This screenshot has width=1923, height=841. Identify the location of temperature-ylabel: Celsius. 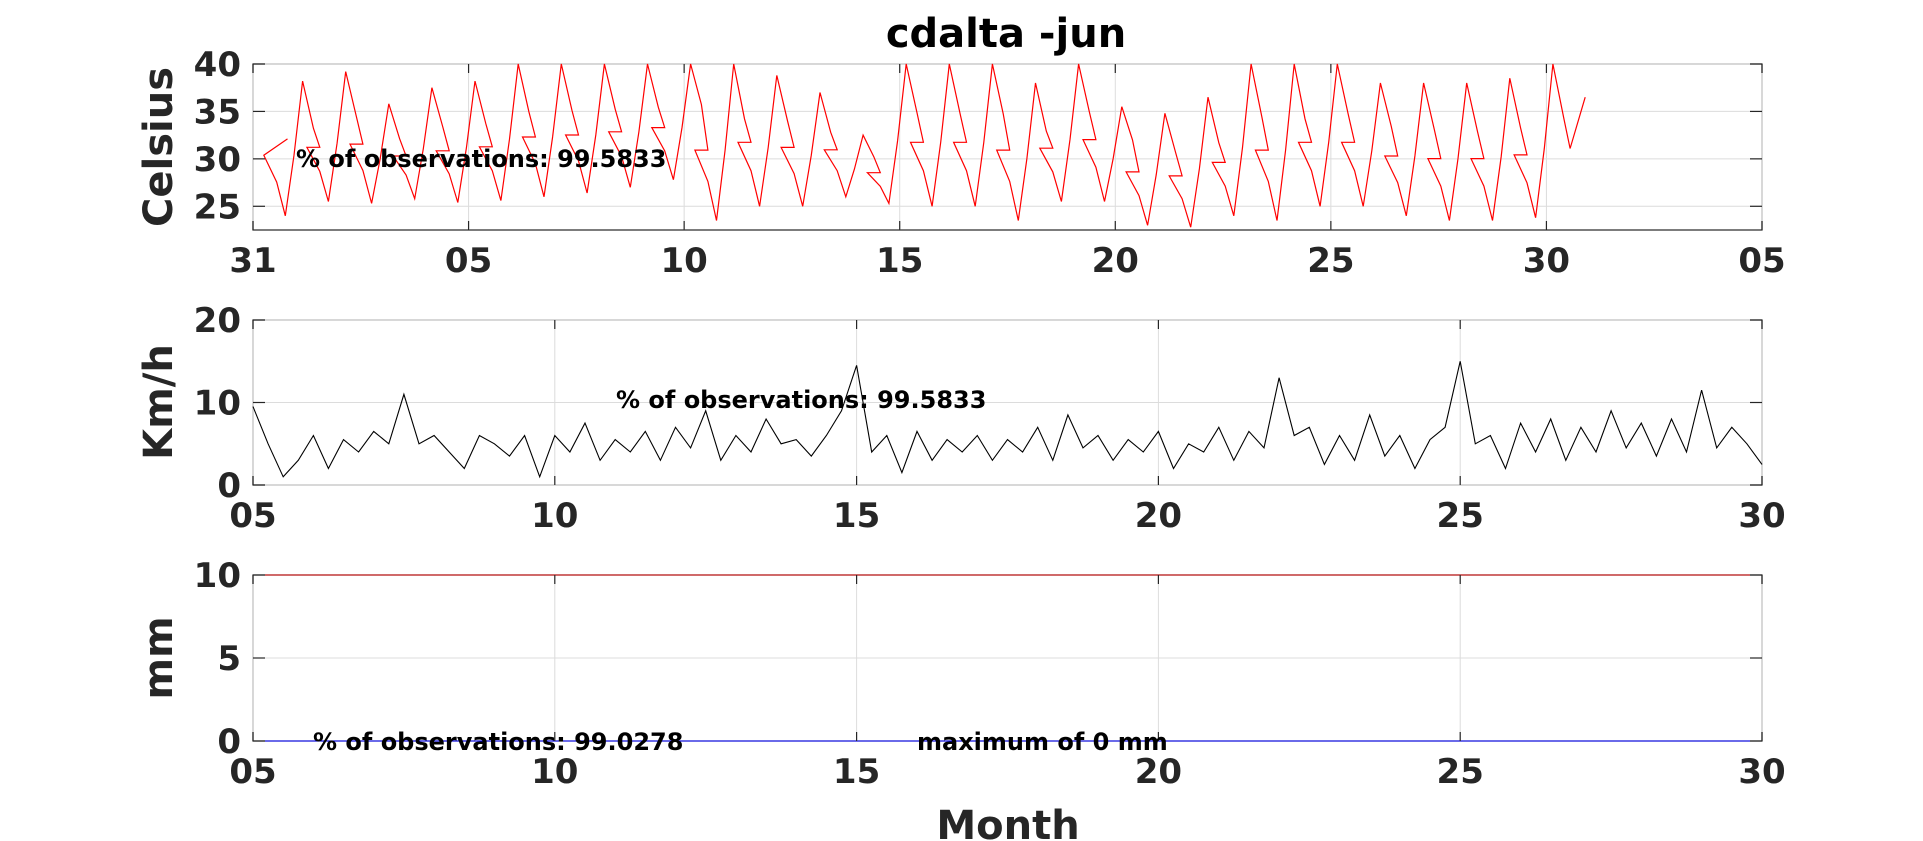
(159, 147).